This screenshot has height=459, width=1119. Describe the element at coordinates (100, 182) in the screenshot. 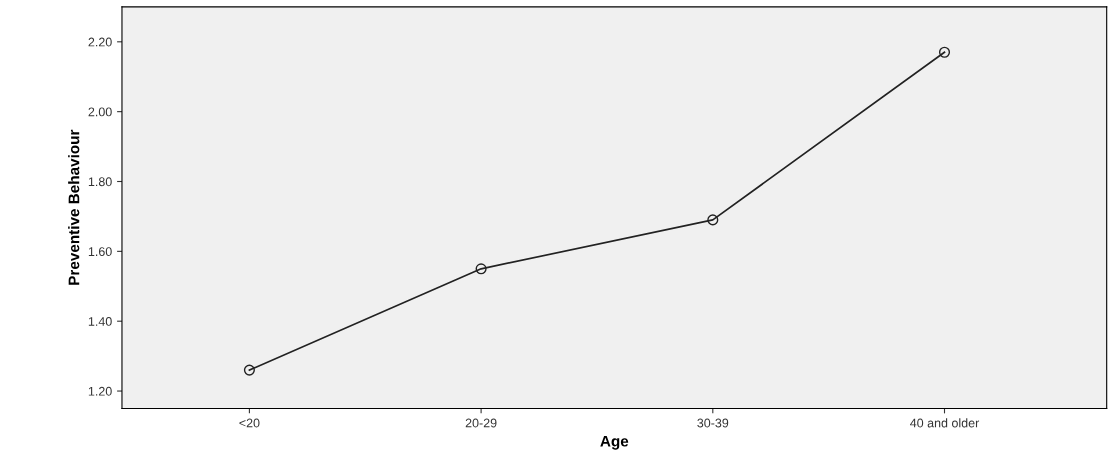

I see `y-tick-label: 1.80` at that location.